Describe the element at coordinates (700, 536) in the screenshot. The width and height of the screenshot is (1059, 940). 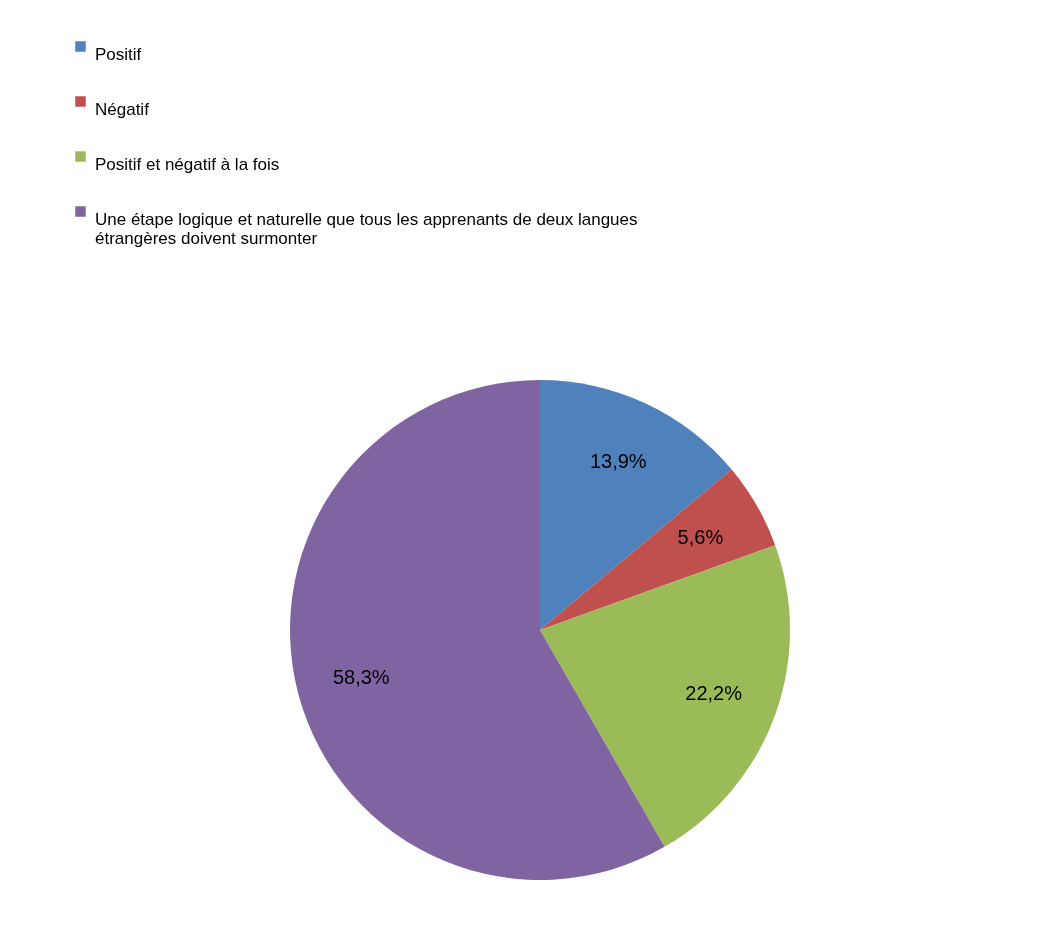
I see `data-label: 5,6%` at that location.